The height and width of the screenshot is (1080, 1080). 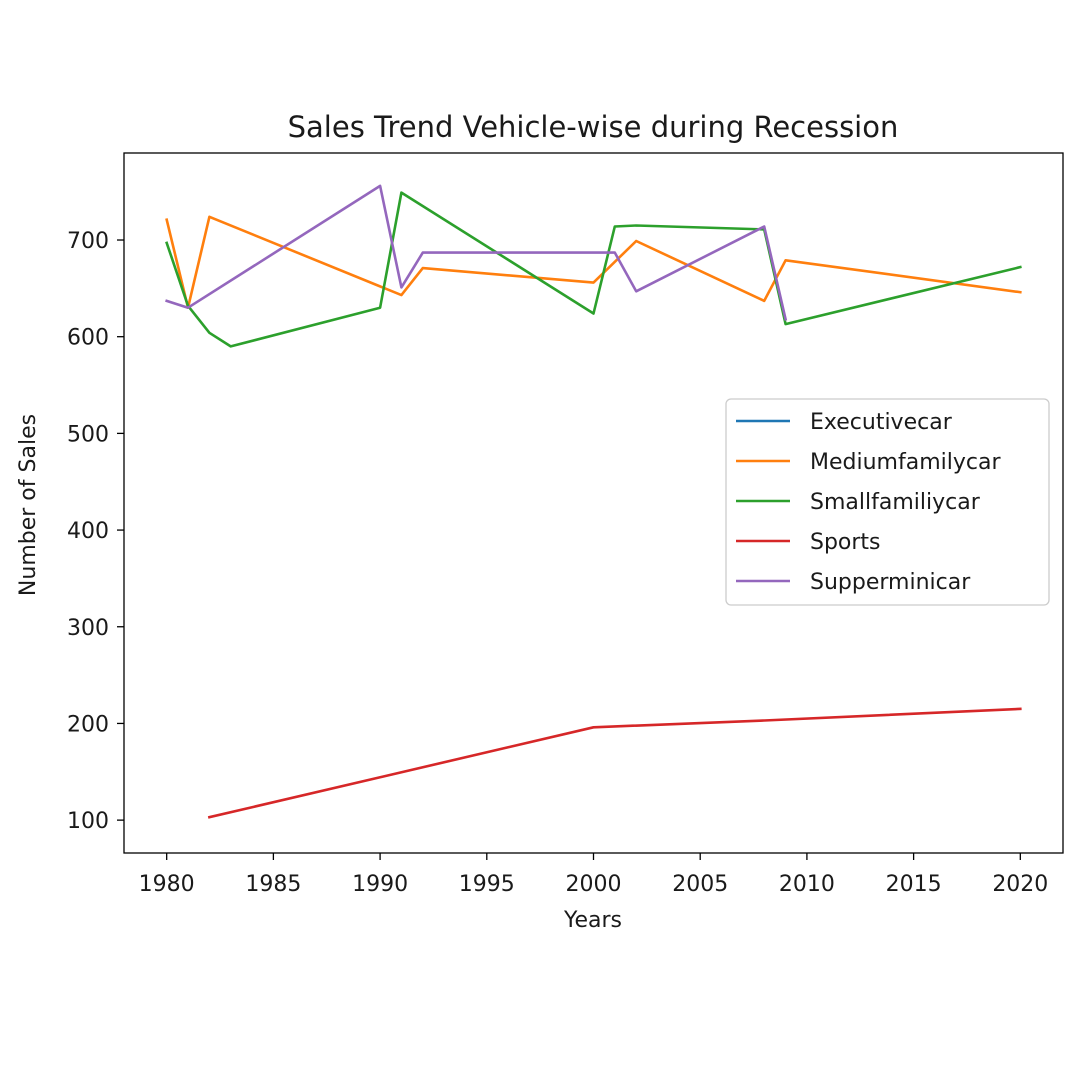 I want to click on legend-label-executivecar: Executivecar, so click(x=881, y=422).